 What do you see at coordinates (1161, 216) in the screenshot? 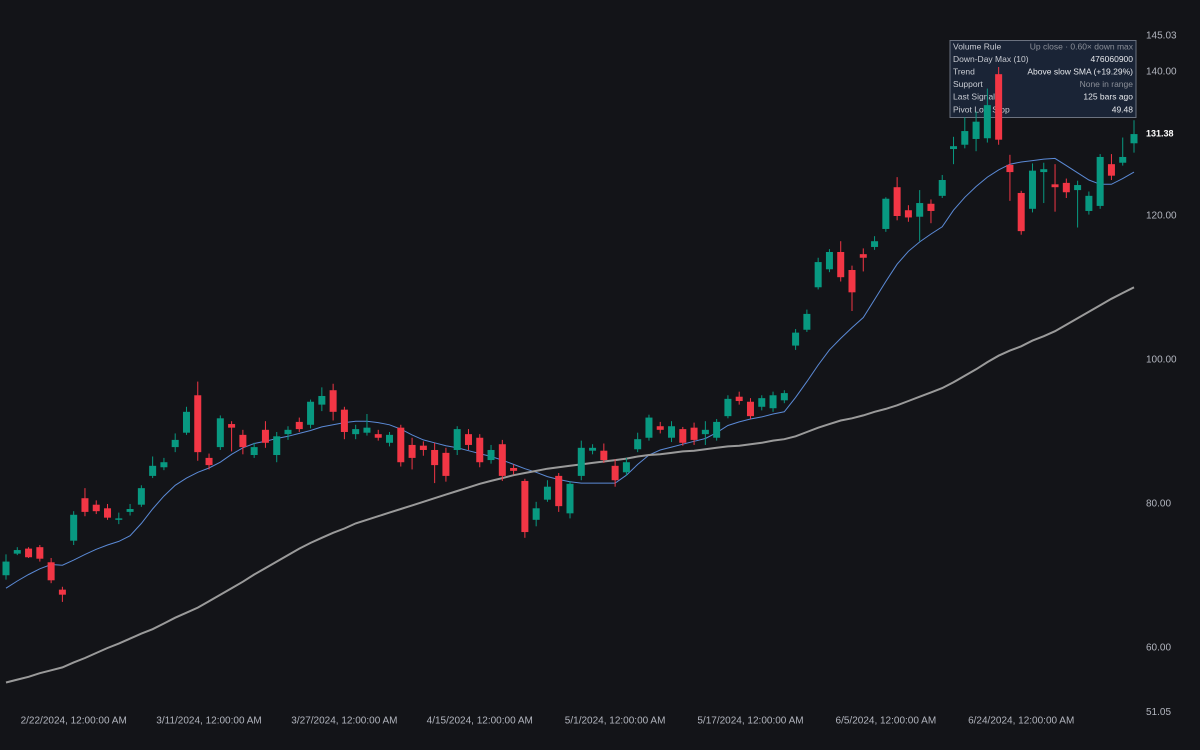
I see `y-tick-label: 120.00` at bounding box center [1161, 216].